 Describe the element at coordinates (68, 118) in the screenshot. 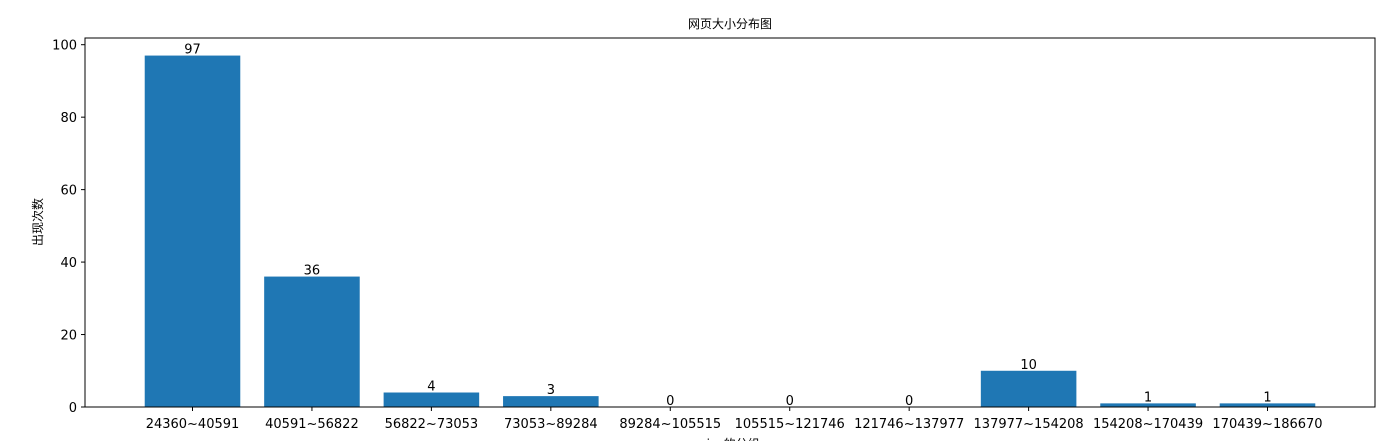

I see `y-tick-label: 80` at that location.